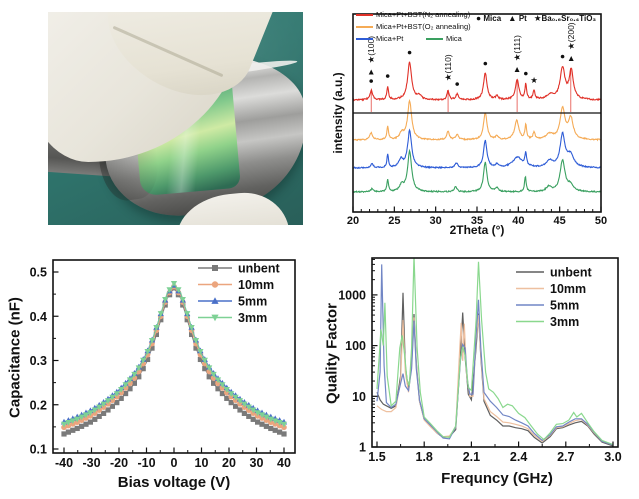 The height and width of the screenshot is (499, 639). I want to click on xrd-x-axis-label: 2Theta (°), so click(477, 230).